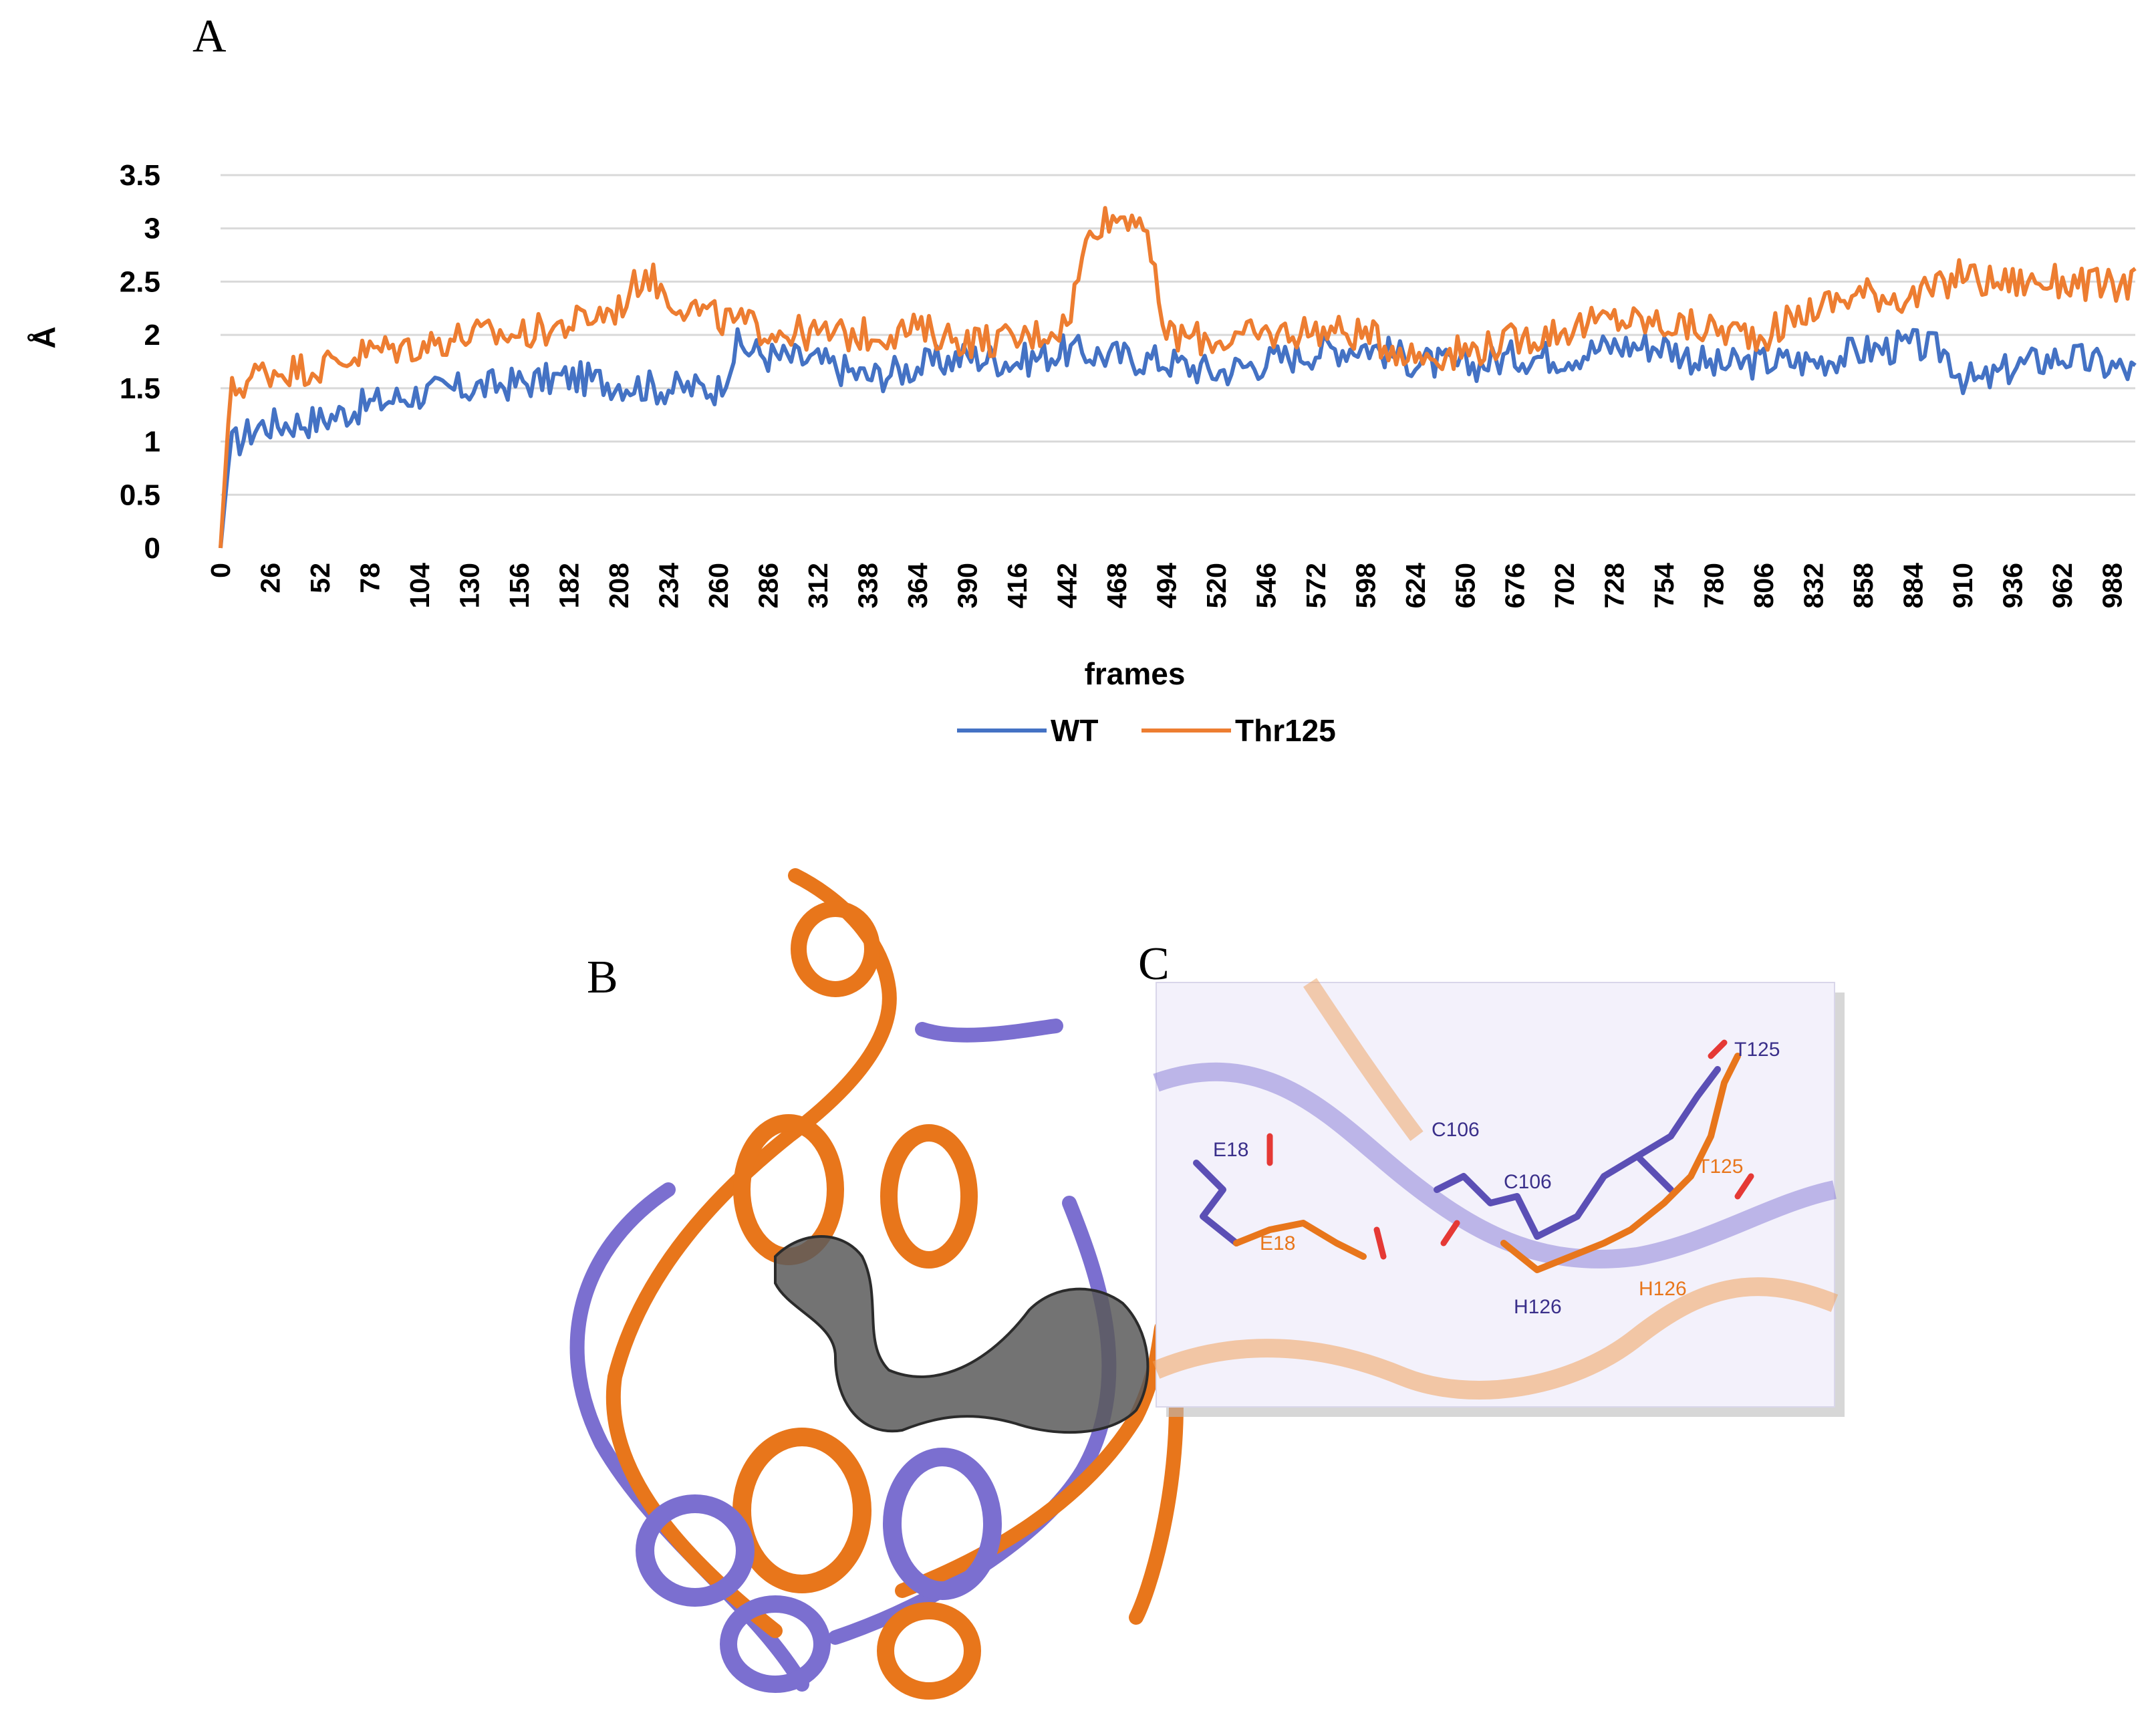 The width and height of the screenshot is (2156, 1721). Describe the element at coordinates (140, 362) in the screenshot. I see `y-tick-labels: 0 0.5 1 1.5 2 2.5 3 3.5` at that location.